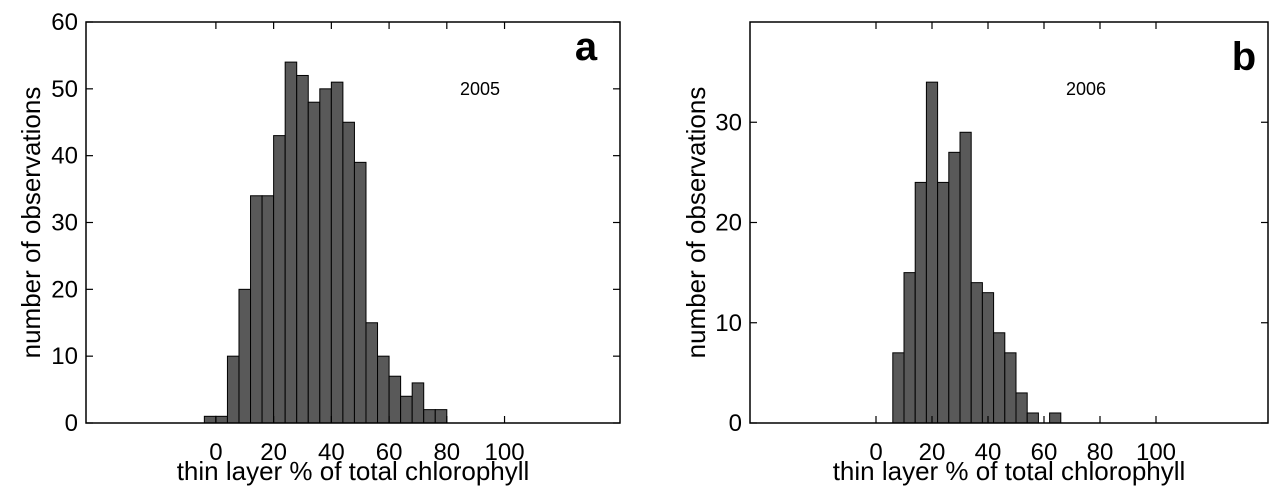 Image resolution: width=1272 pixels, height=496 pixels. I want to click on y-tick-label: 50, so click(64, 89).